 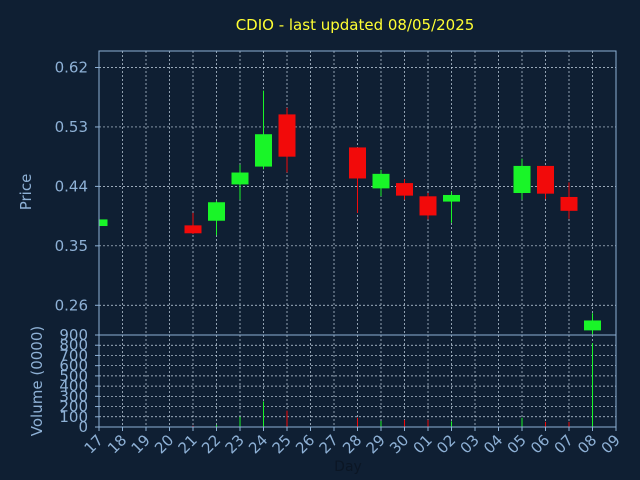 What do you see at coordinates (587, 444) in the screenshot?
I see `x-tick-label: 08` at bounding box center [587, 444].